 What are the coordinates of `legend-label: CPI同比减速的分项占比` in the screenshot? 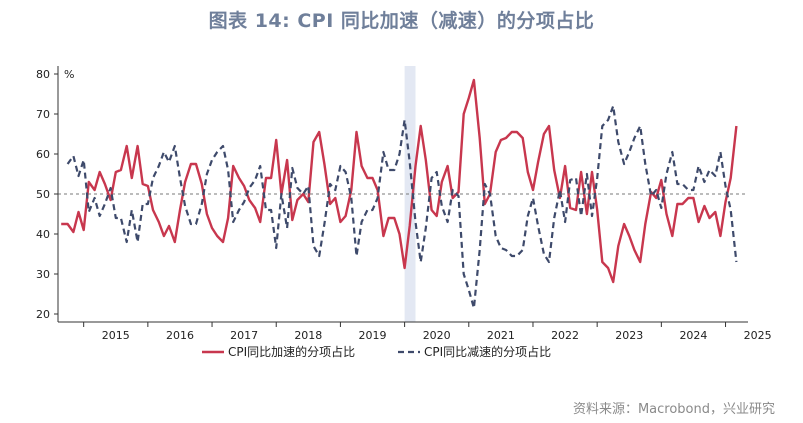 It's located at (487, 351).